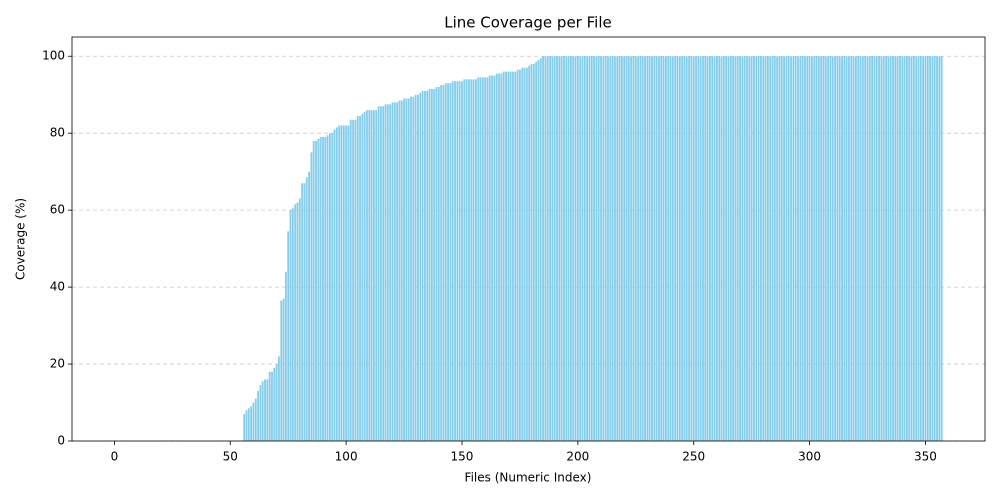 Image resolution: width=1000 pixels, height=500 pixels. Describe the element at coordinates (115, 457) in the screenshot. I see `x-tick-label: 0` at that location.